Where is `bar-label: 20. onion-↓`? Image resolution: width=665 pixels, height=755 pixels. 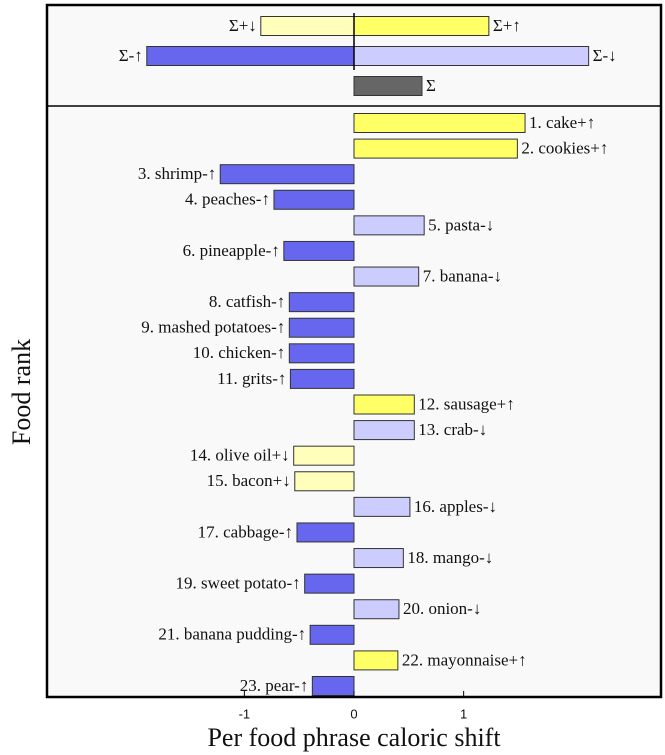 bar-label: 20. onion-↓ is located at coordinates (442, 608).